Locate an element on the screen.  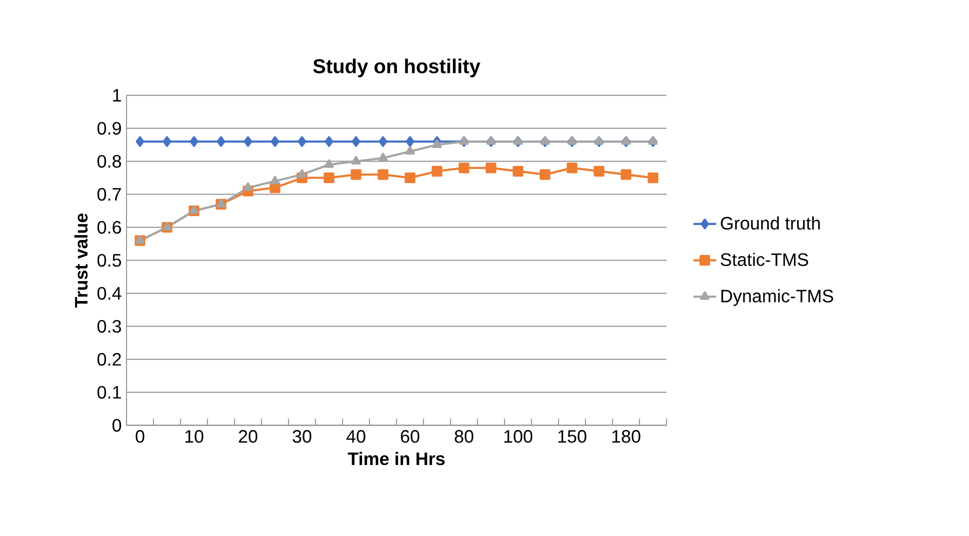
y-axis-title: Trust value is located at coordinates (81, 260).